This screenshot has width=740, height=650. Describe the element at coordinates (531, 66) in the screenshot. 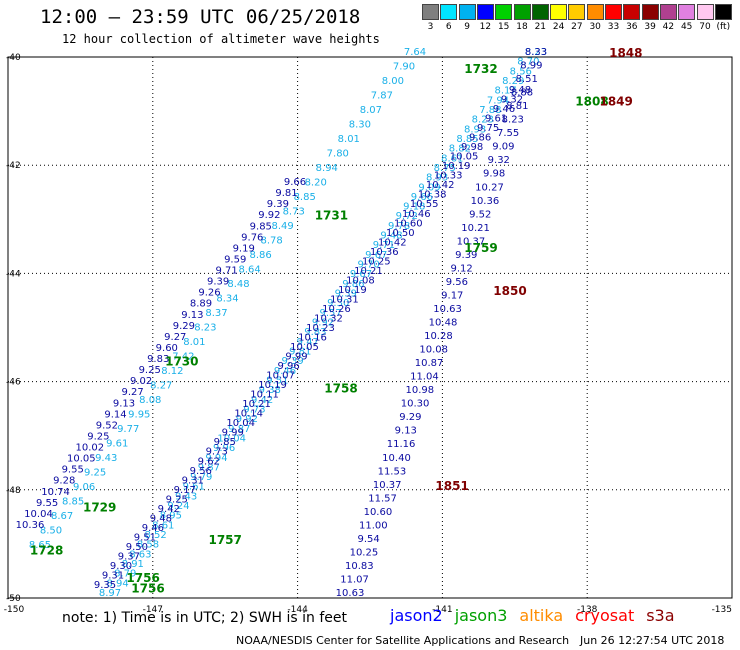

I see `wave-height-value: 8.99` at that location.